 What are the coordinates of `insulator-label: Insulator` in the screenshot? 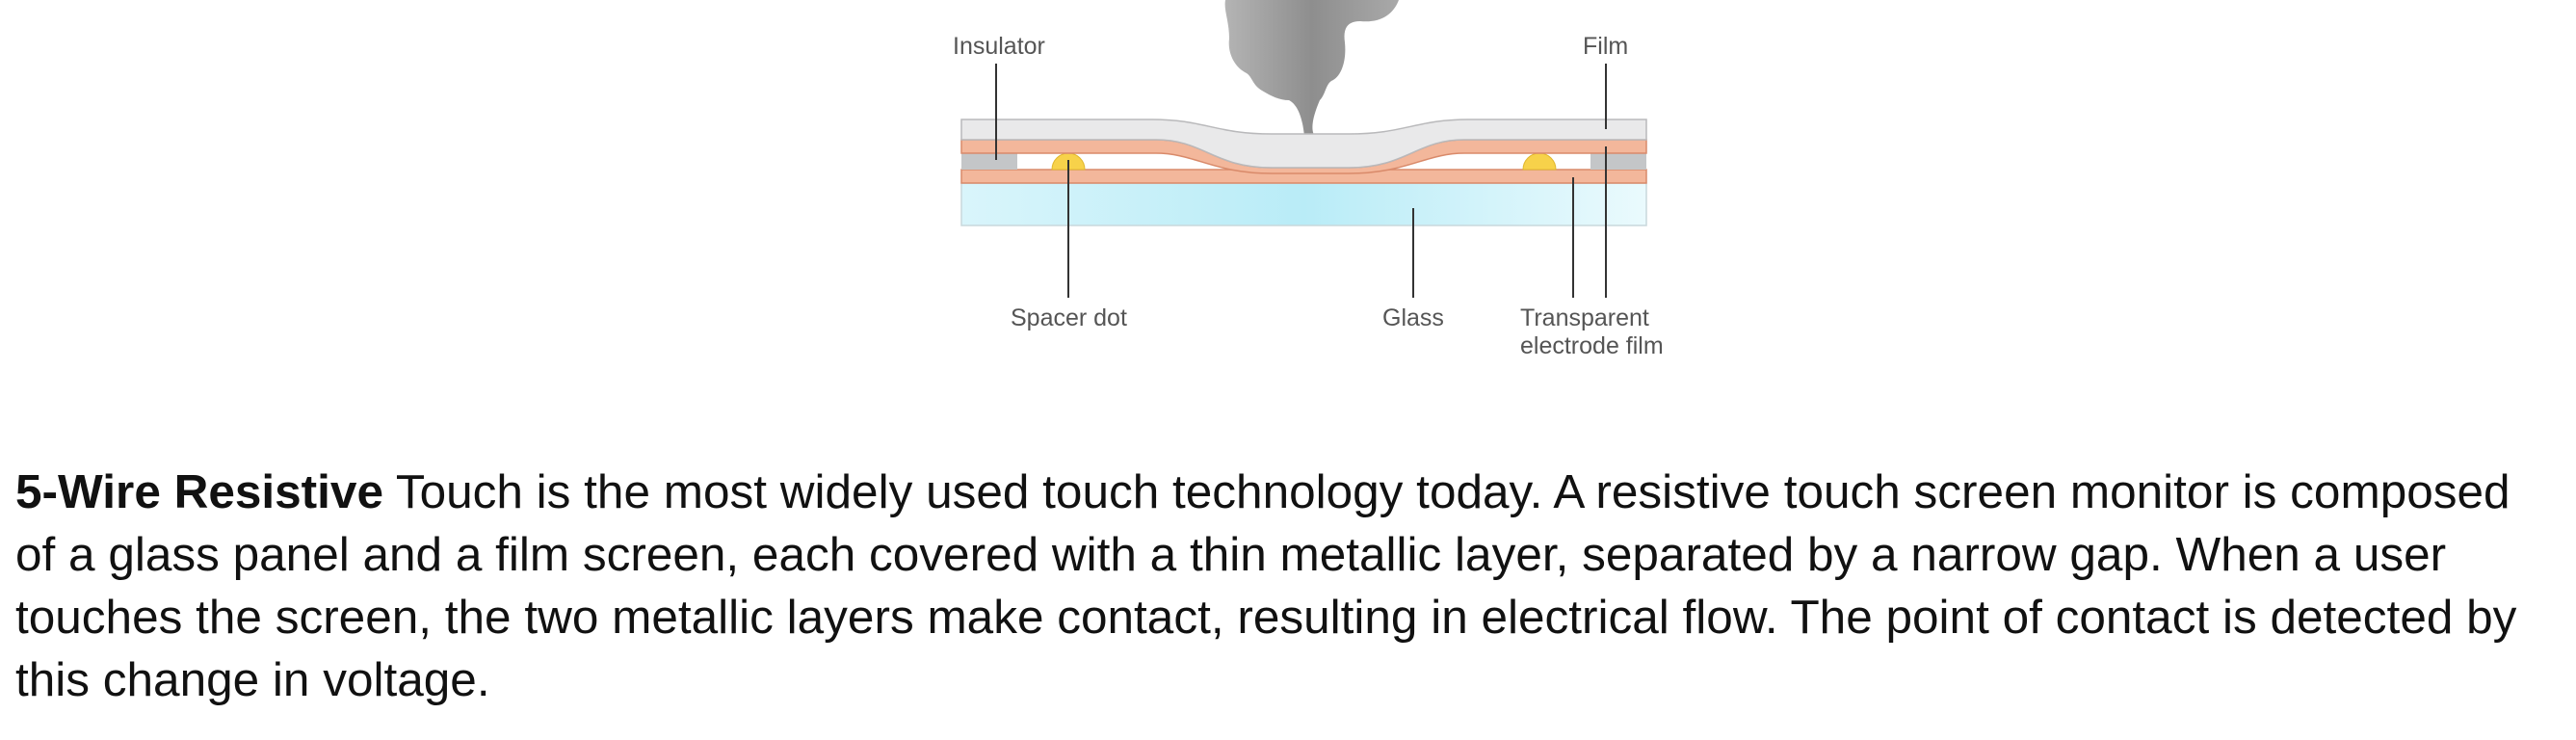 It's located at (999, 46).